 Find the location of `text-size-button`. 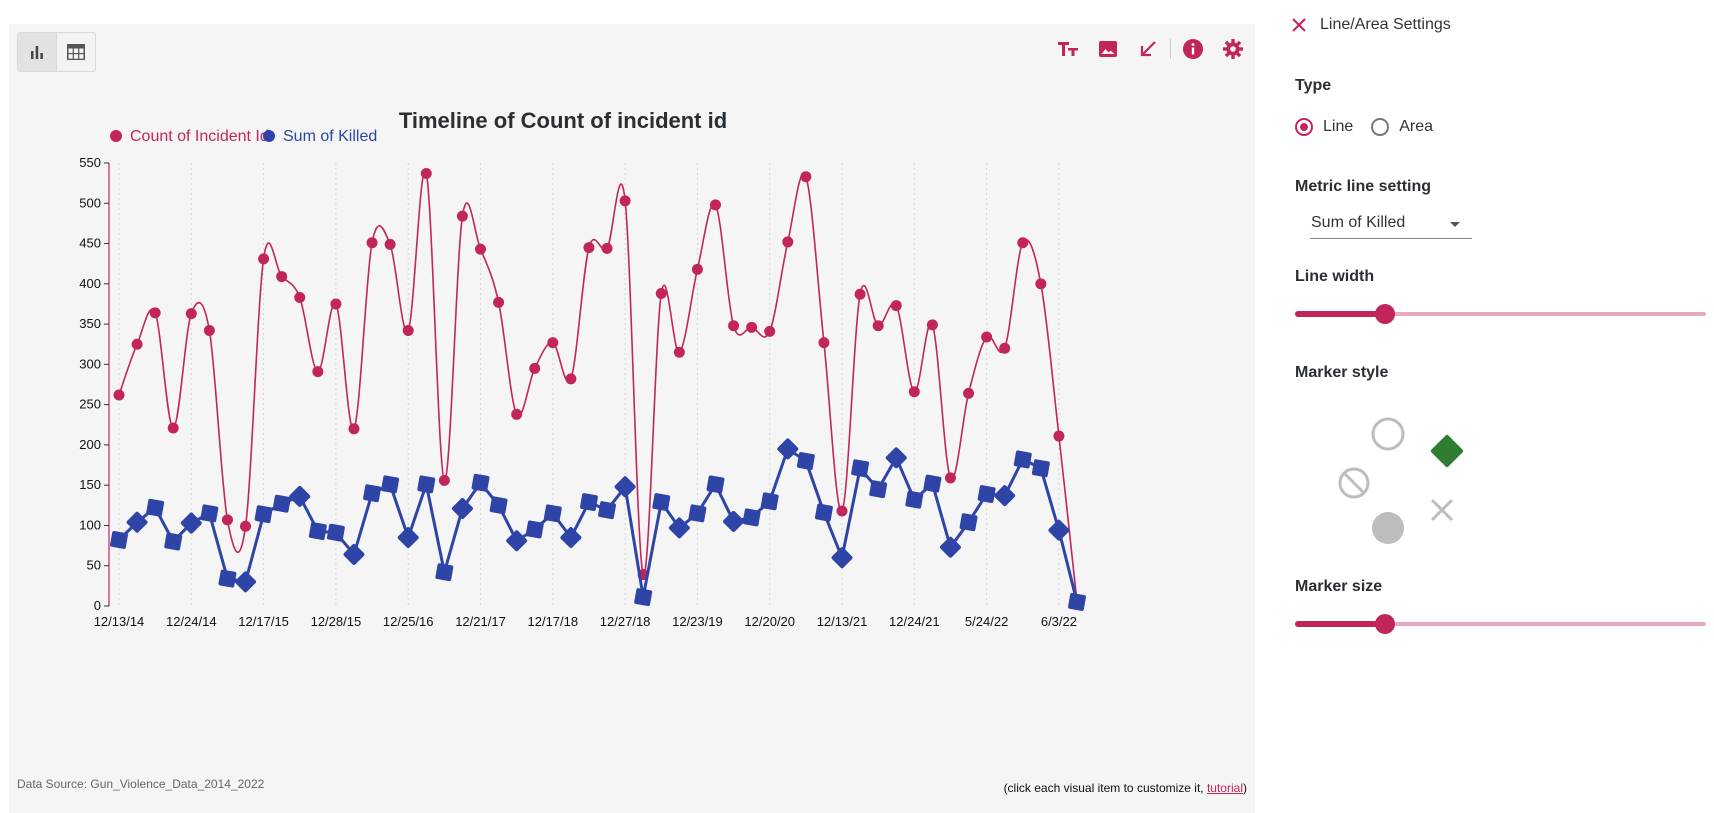

text-size-button is located at coordinates (1068, 49).